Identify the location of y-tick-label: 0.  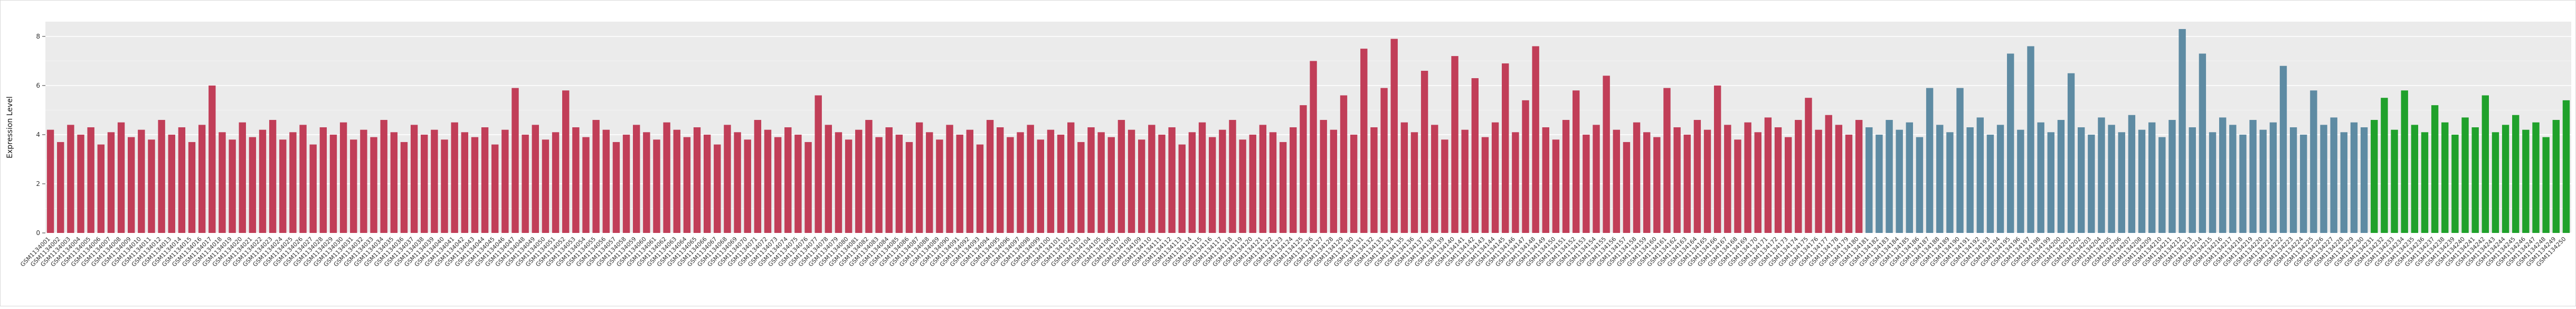
(38, 233).